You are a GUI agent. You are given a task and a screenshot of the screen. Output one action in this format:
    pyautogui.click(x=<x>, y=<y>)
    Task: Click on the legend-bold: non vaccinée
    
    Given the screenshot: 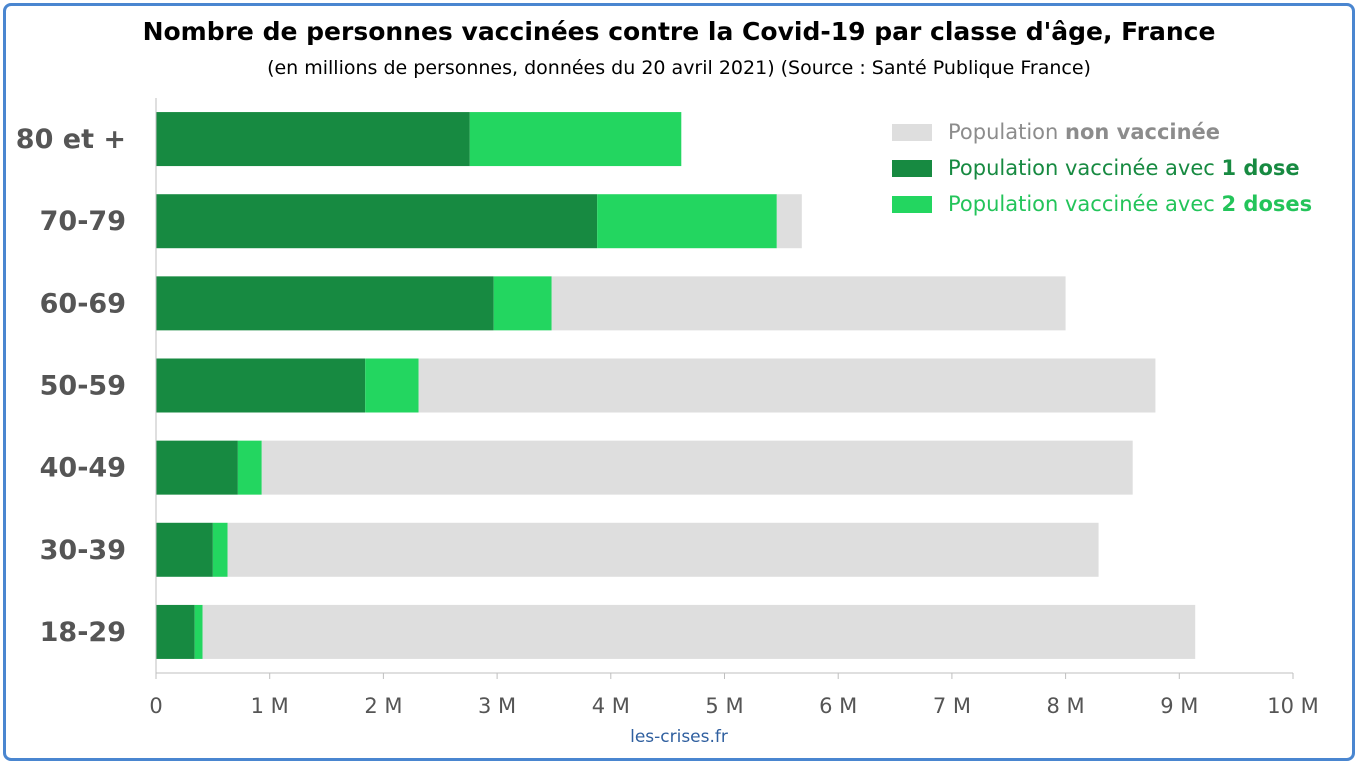 What is the action you would take?
    pyautogui.click(x=1143, y=132)
    